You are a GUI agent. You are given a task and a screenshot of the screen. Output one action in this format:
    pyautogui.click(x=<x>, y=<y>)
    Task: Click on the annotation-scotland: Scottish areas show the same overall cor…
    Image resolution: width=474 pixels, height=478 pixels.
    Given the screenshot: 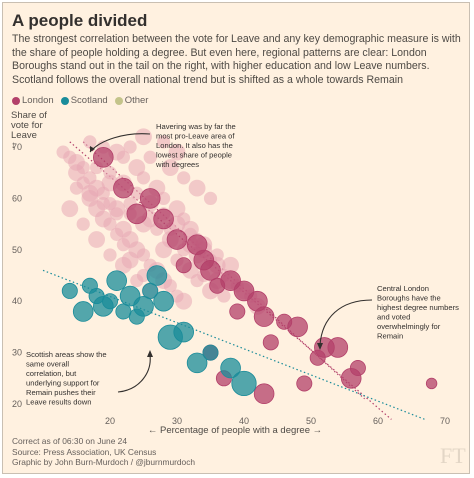 What is the action you would take?
    pyautogui.click(x=89, y=378)
    